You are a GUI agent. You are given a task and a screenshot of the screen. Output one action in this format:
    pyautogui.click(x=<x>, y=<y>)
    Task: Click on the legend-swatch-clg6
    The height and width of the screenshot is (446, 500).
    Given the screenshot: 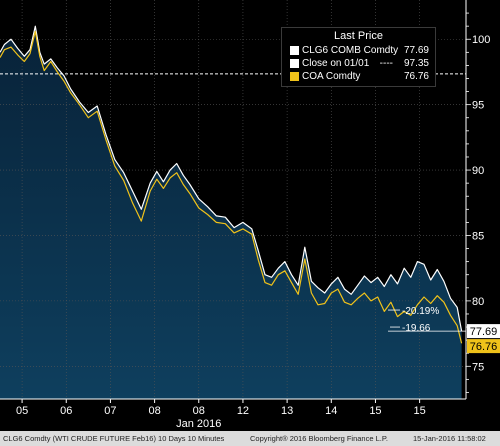 What is the action you would take?
    pyautogui.click(x=294, y=50)
    